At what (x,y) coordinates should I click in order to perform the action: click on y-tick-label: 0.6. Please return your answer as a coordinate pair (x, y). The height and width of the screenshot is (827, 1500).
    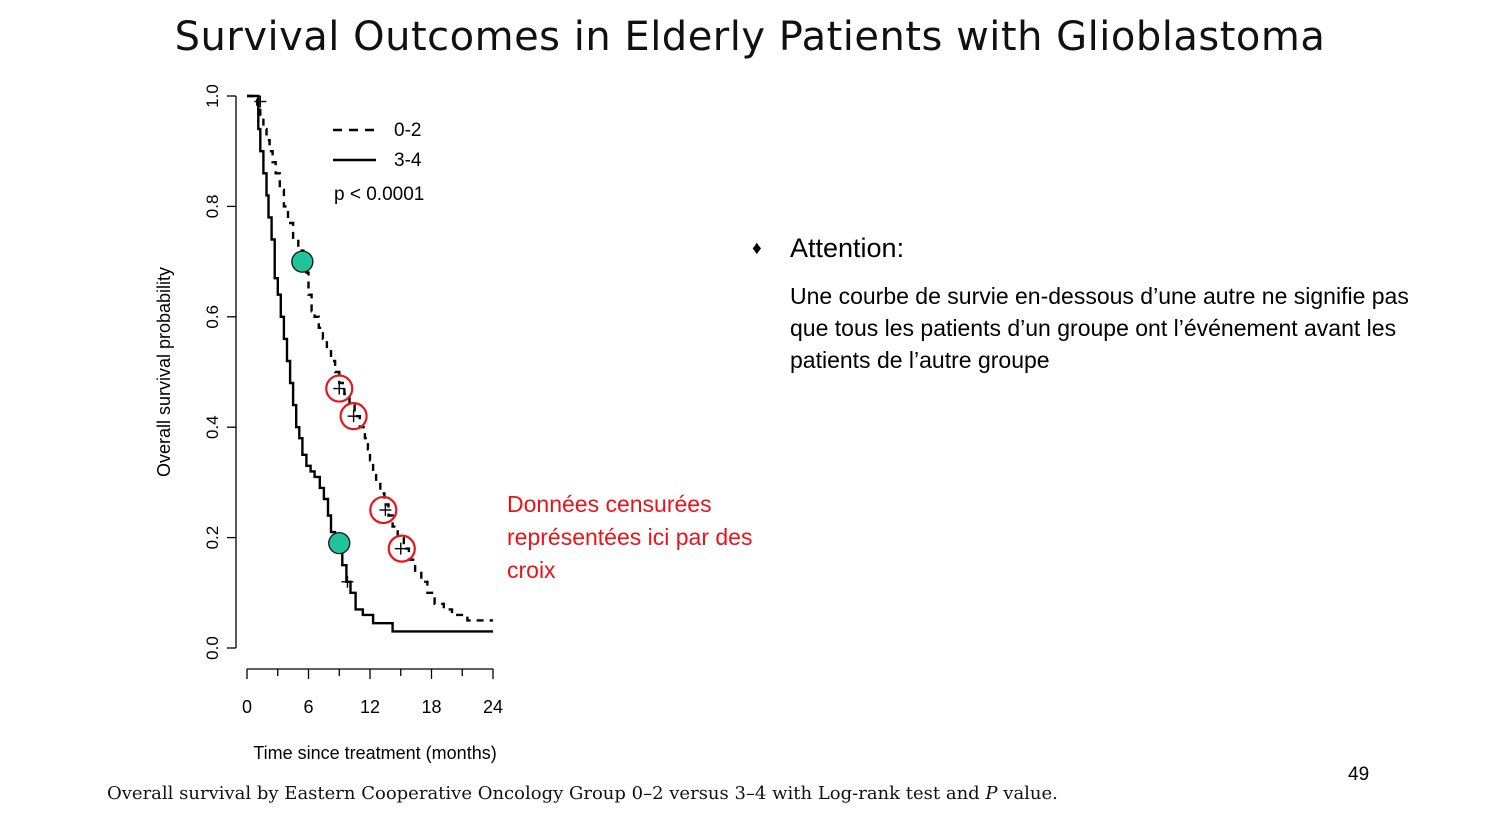
    Looking at the image, I should click on (212, 317).